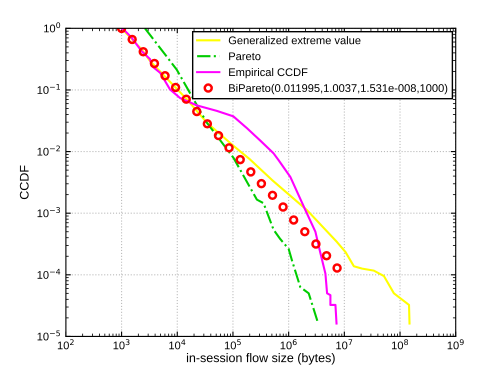 Image resolution: width=503 pixels, height=378 pixels. What do you see at coordinates (177, 344) in the screenshot?
I see `x-tick-label: 10$^{4}$` at bounding box center [177, 344].